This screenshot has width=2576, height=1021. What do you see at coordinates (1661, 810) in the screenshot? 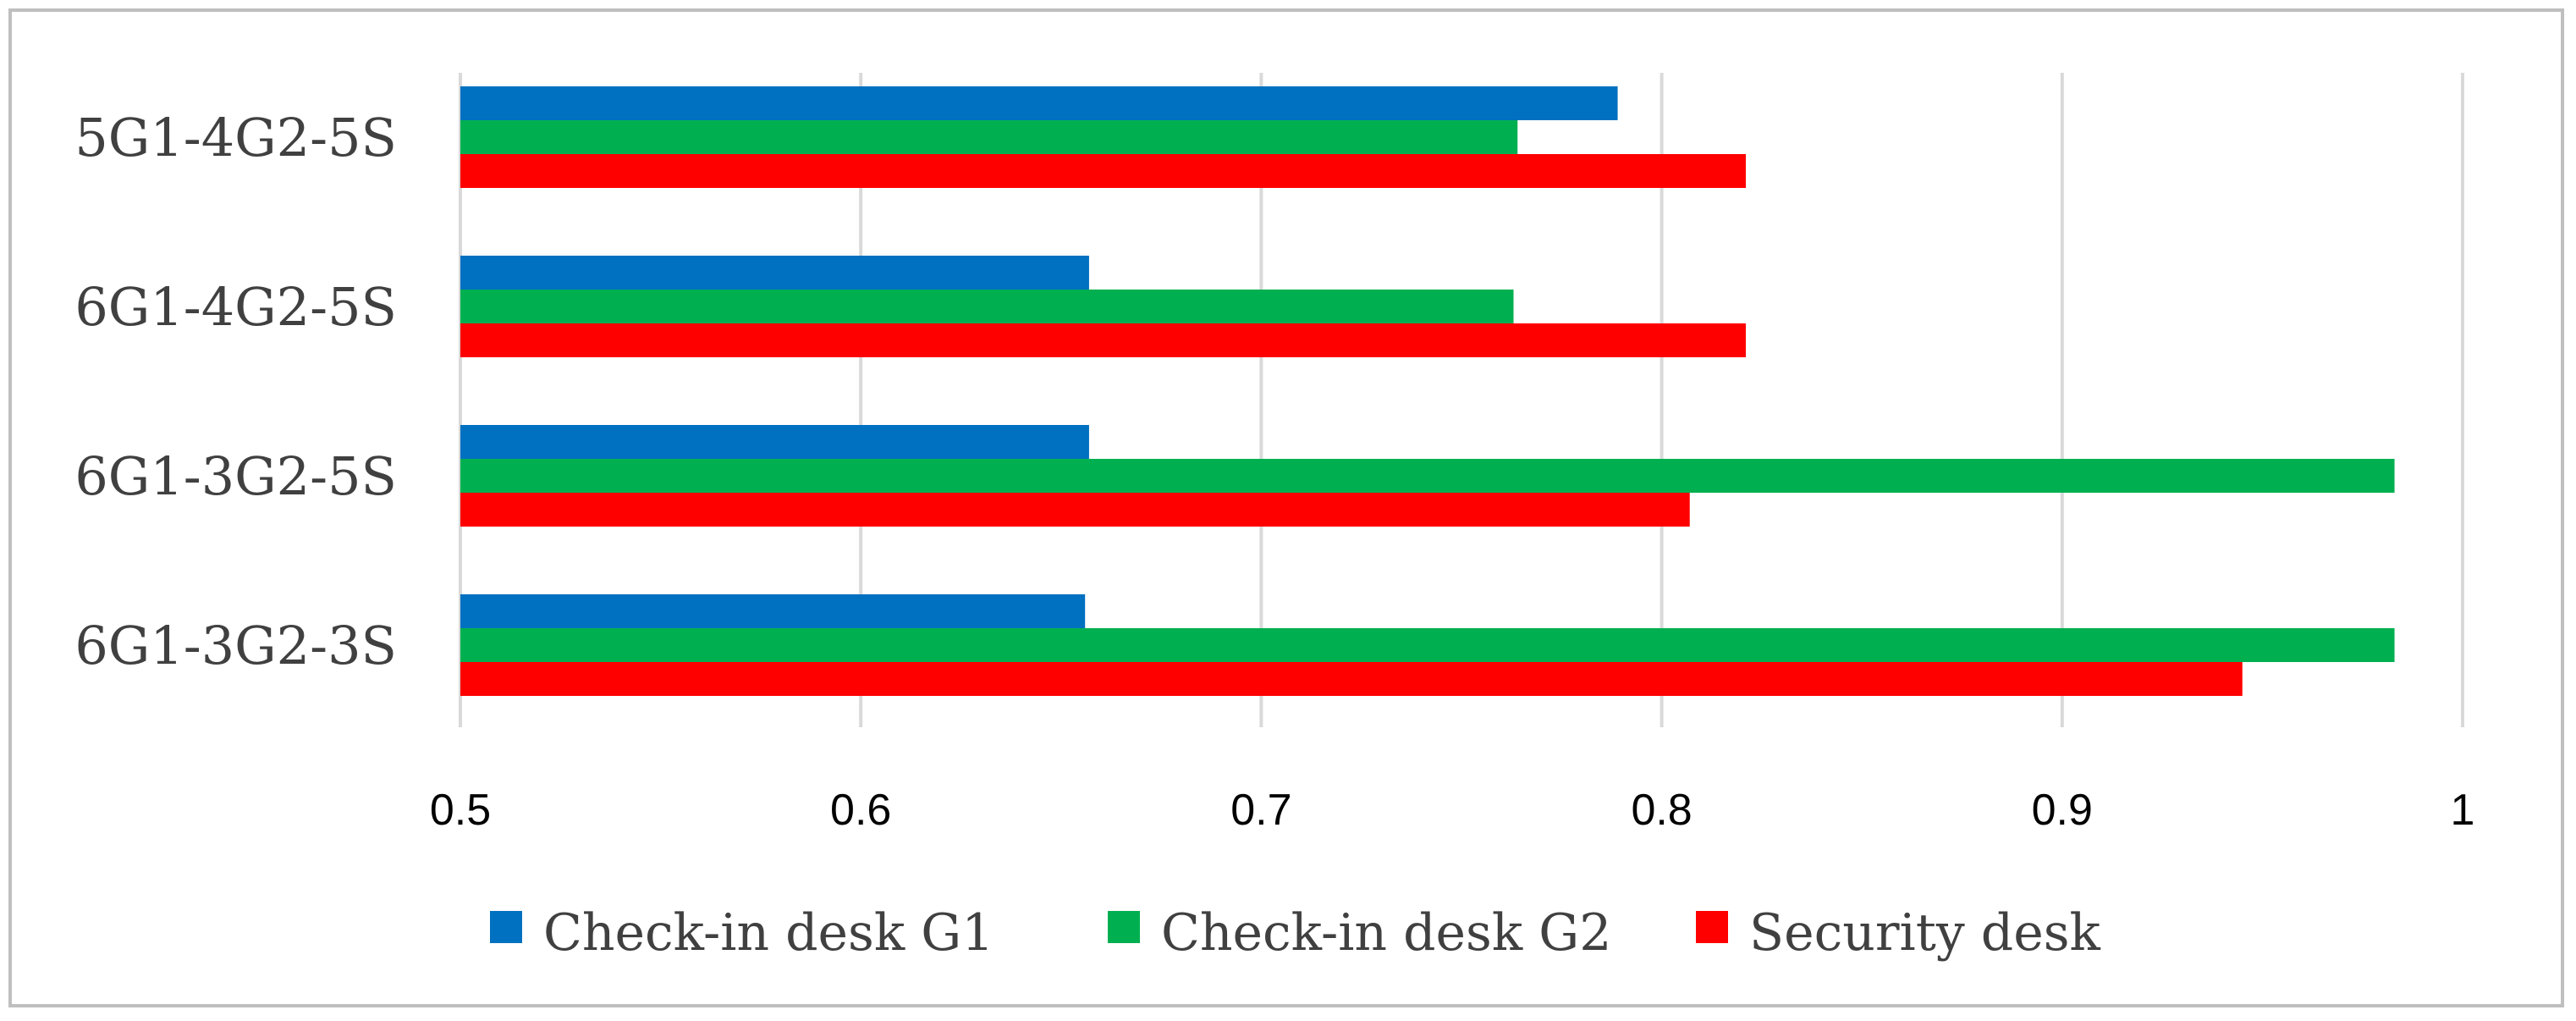
I see `x-tick-label: 0.8` at bounding box center [1661, 810].